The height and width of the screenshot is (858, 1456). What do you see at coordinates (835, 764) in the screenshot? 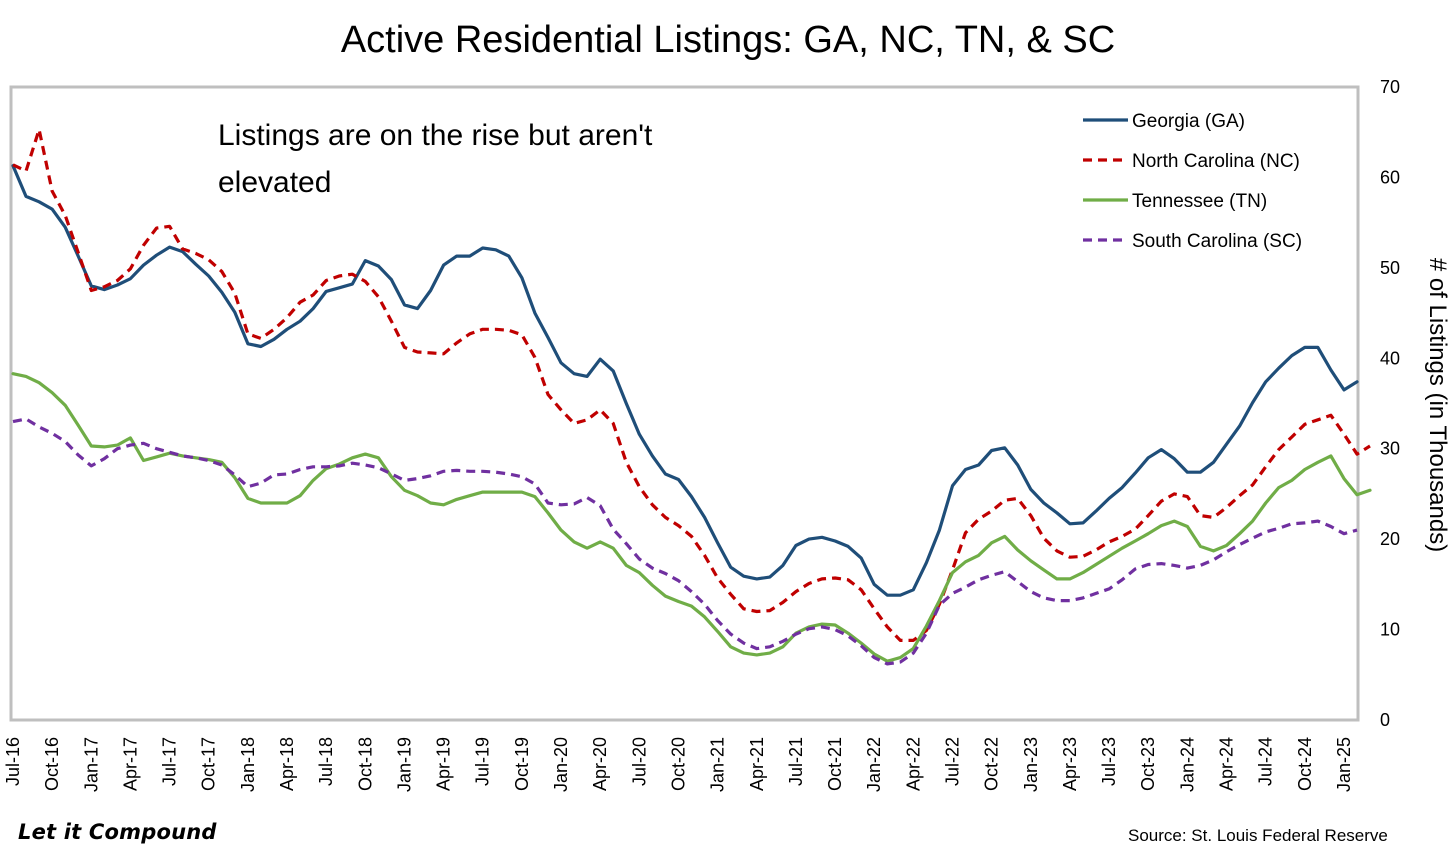
I see `x-tick-label: Oct-21` at bounding box center [835, 764].